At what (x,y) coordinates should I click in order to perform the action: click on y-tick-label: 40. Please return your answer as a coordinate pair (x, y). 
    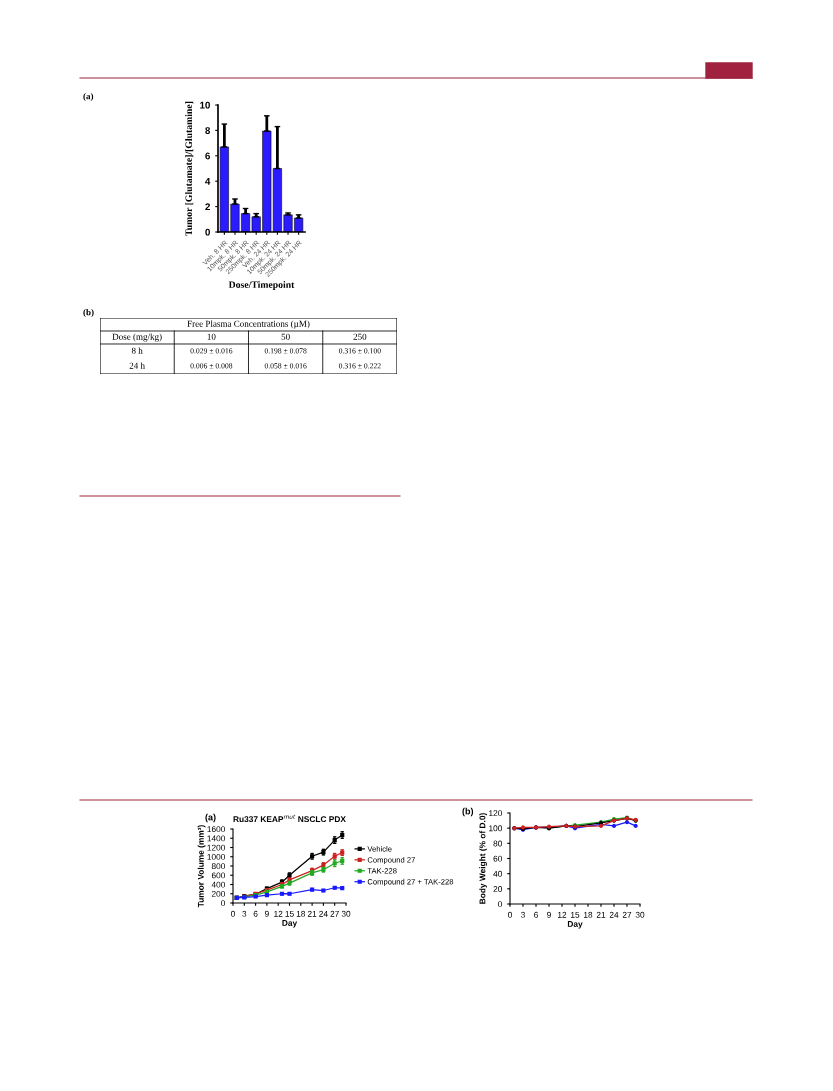
    Looking at the image, I should click on (498, 873).